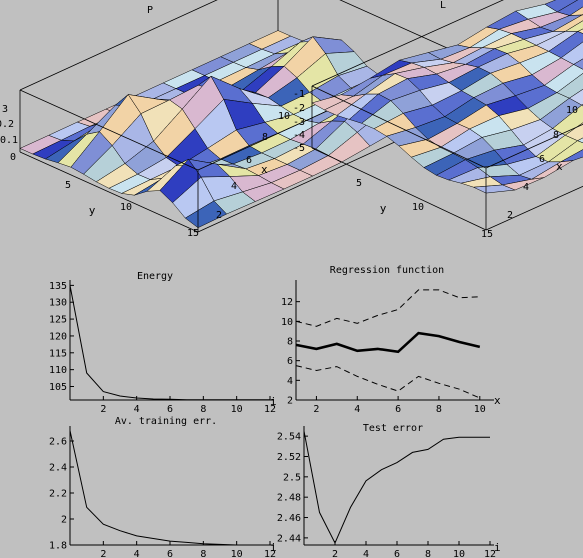 The width and height of the screenshot is (583, 558). I want to click on training-title: Av. training err., so click(166, 421).